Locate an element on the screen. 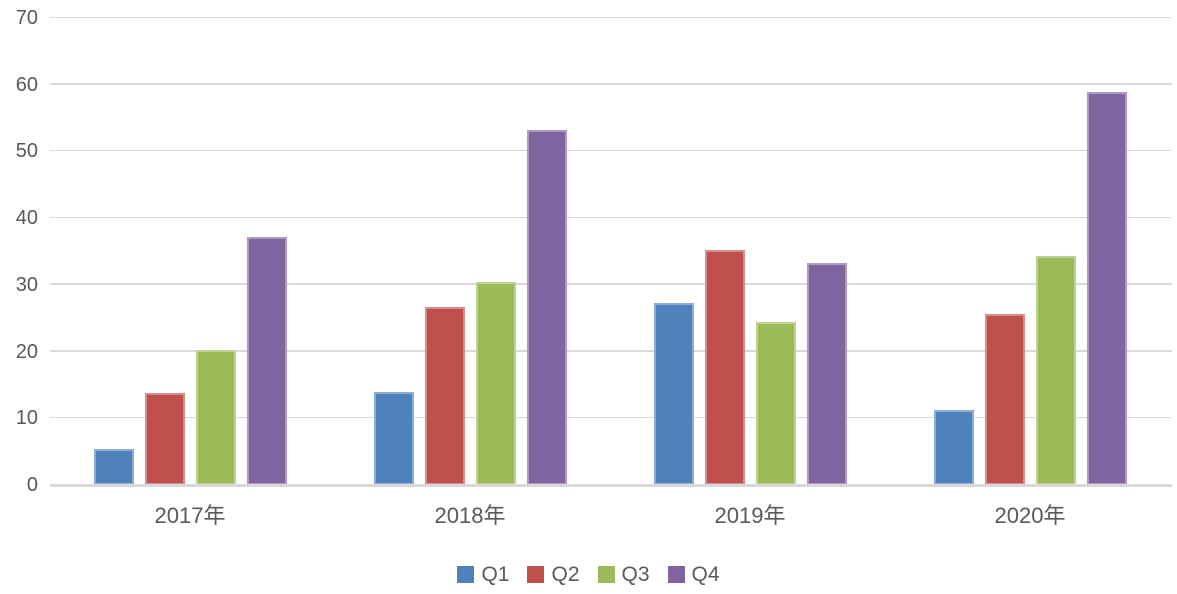  legend-item-q3: Q3 is located at coordinates (623, 574).